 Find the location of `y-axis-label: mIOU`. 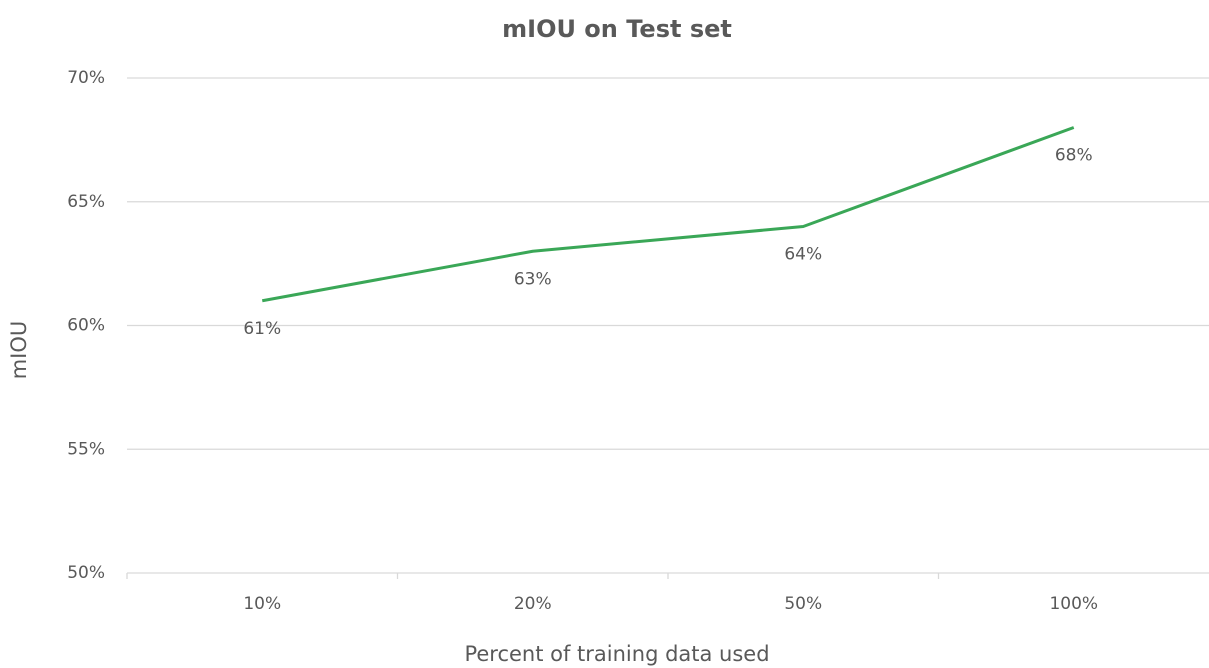

y-axis-label: mIOU is located at coordinates (19, 350).